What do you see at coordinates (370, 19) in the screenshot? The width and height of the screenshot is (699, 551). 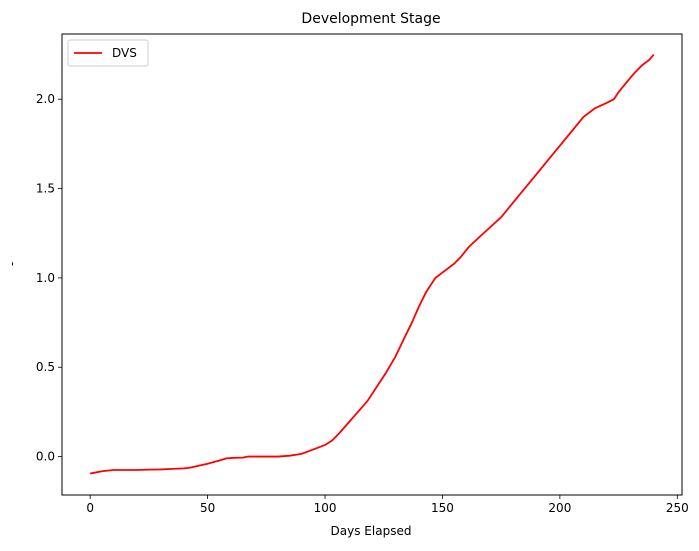 I see `chart-title: Development Stage` at bounding box center [370, 19].